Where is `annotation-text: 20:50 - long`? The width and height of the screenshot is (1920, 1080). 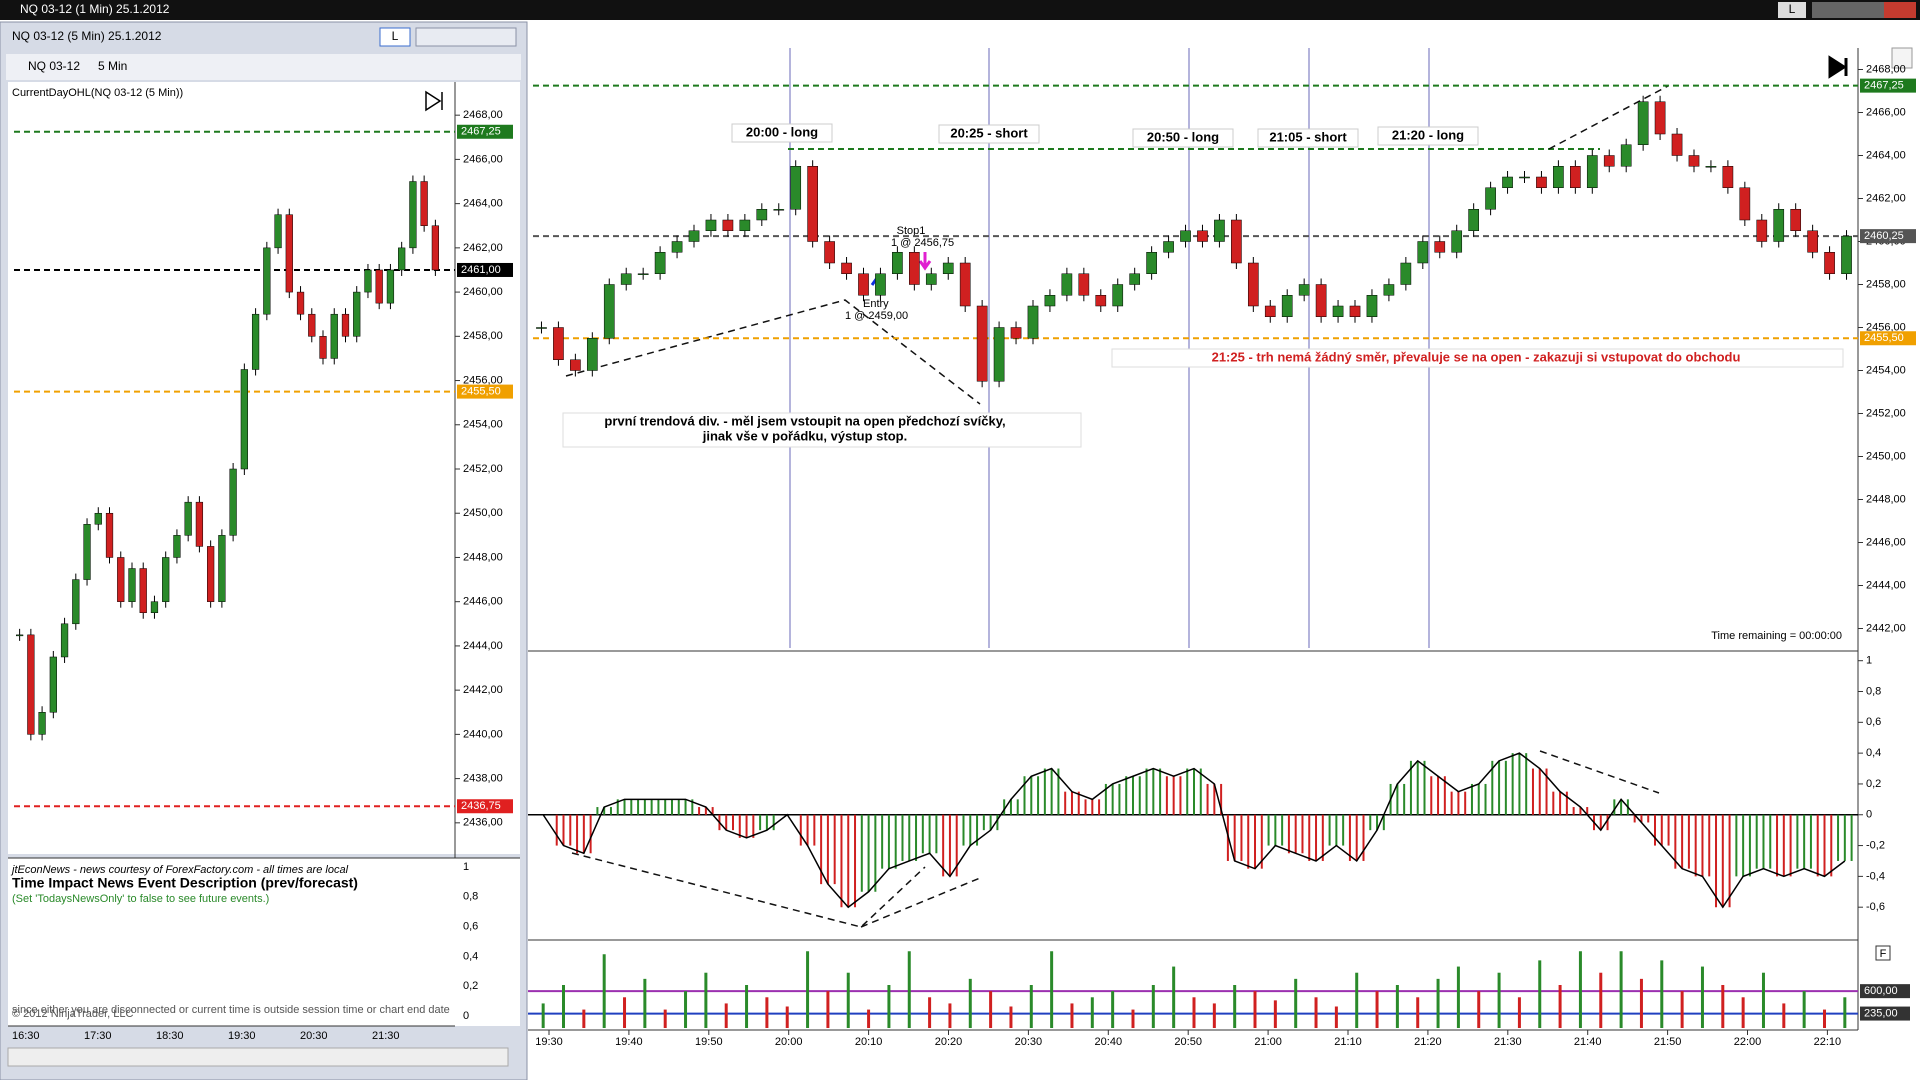 annotation-text: 20:50 - long is located at coordinates (1183, 136).